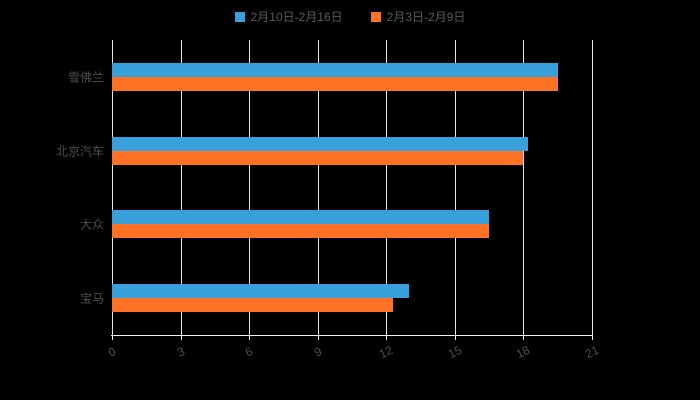 This screenshot has height=400, width=700. I want to click on legend-item-0: 2月10日-2月16日, so click(288, 16).